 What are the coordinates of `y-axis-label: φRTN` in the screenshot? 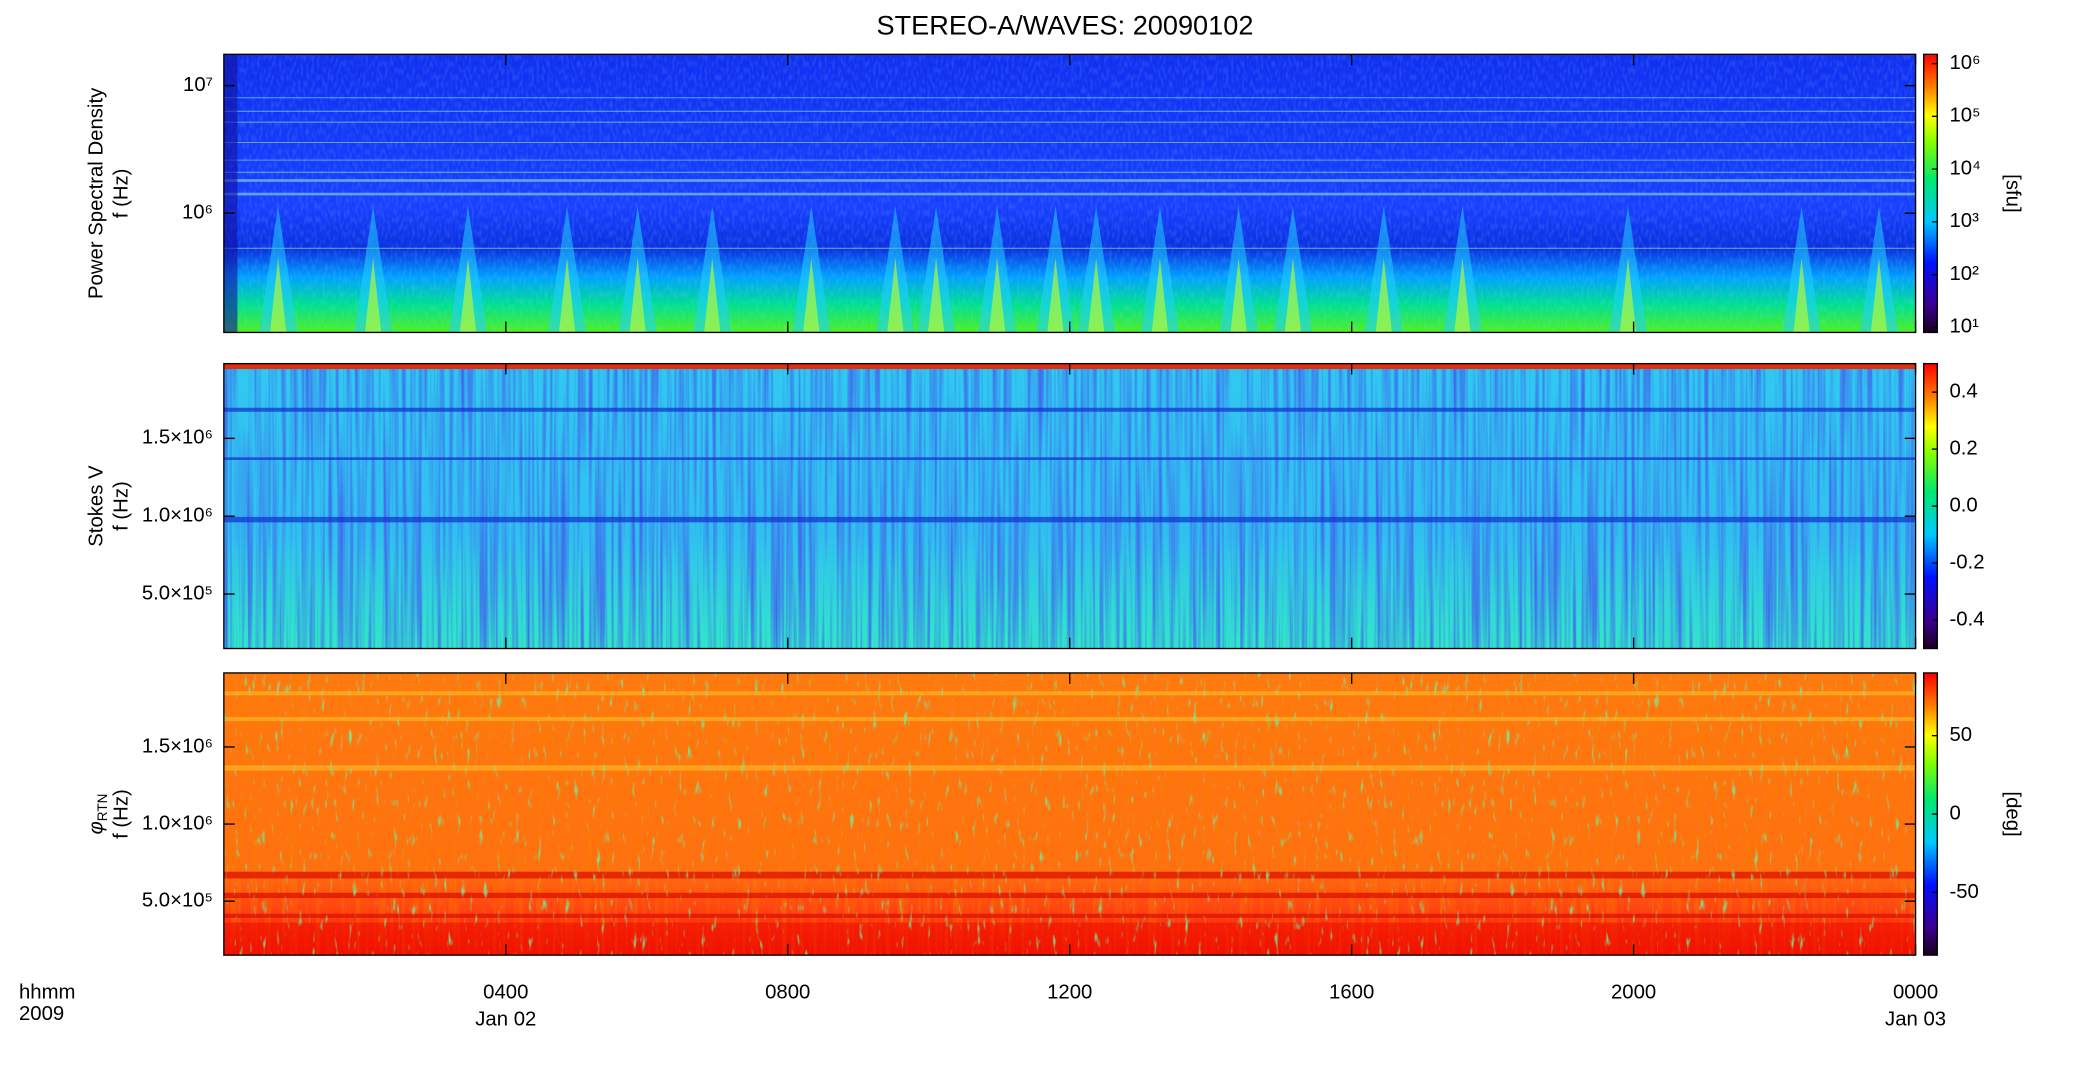 It's located at (98, 814).